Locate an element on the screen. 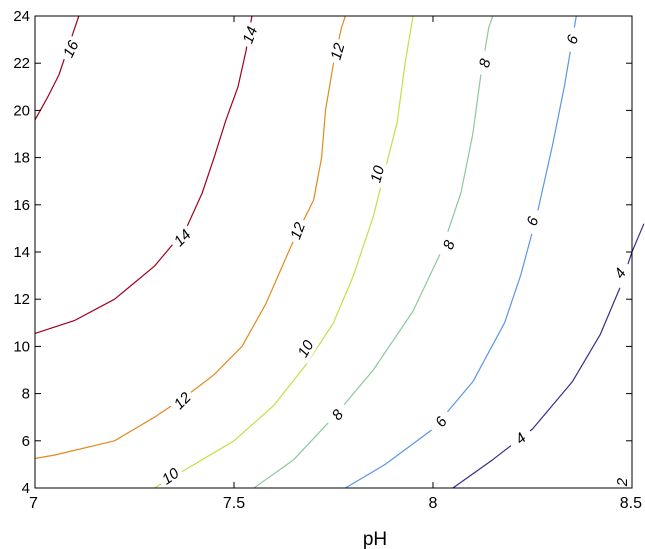 This screenshot has width=645, height=549. y-tick-label: 16 is located at coordinates (21, 205).